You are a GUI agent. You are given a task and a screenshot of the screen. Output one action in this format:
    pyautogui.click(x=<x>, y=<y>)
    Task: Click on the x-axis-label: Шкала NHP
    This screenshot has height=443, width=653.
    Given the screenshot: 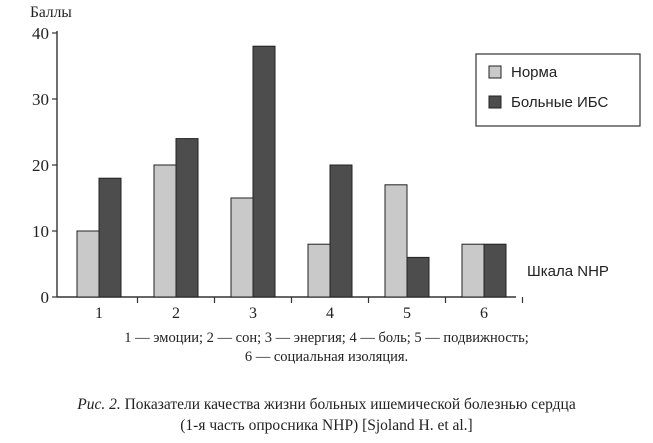 What is the action you would take?
    pyautogui.click(x=568, y=271)
    